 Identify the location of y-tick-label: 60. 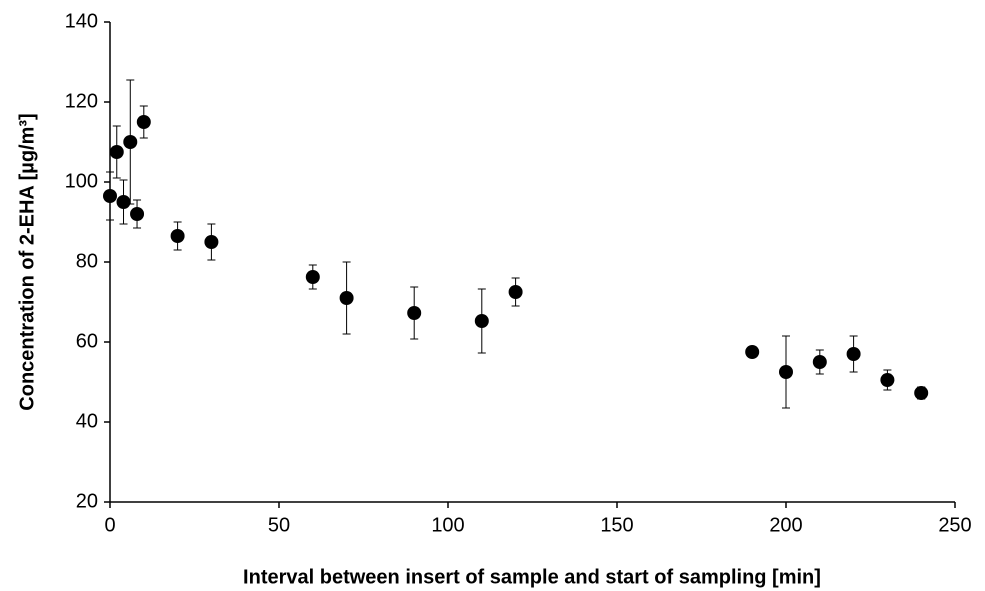
(87, 341).